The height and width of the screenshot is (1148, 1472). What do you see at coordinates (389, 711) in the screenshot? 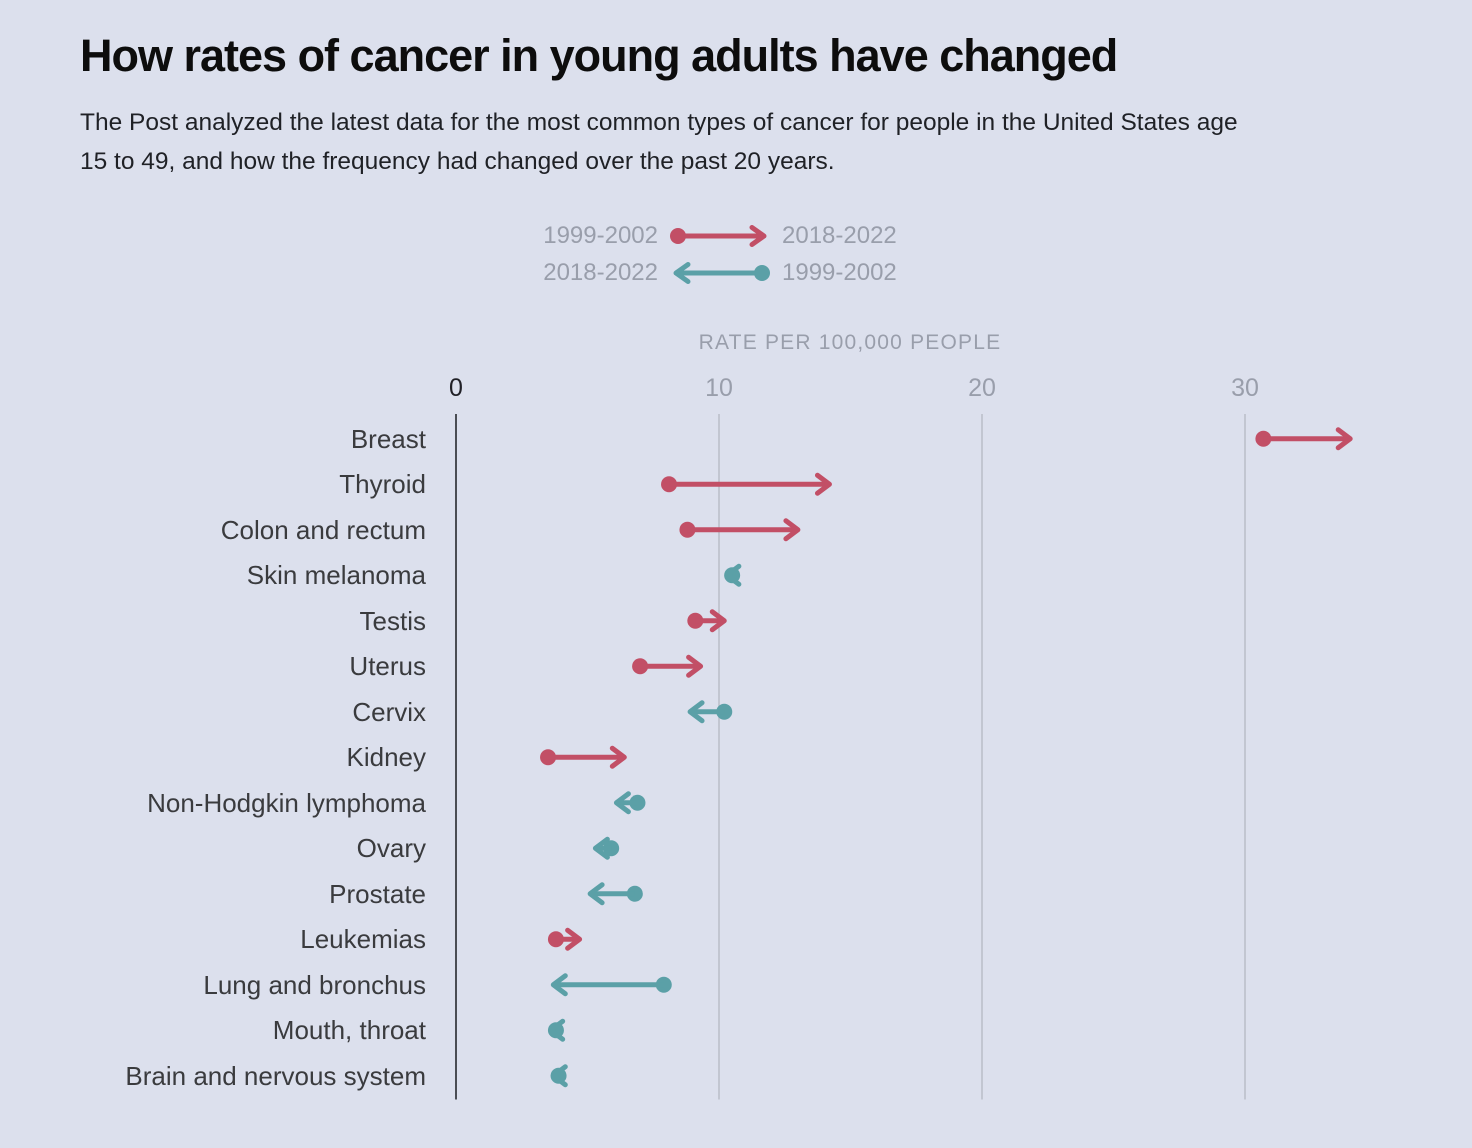
I see `category-label-cervix: Cervix` at bounding box center [389, 711].